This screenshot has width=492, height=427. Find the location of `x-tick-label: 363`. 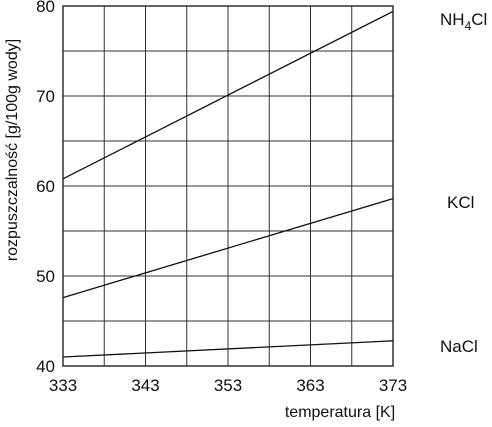

x-tick-label: 363 is located at coordinates (310, 385).